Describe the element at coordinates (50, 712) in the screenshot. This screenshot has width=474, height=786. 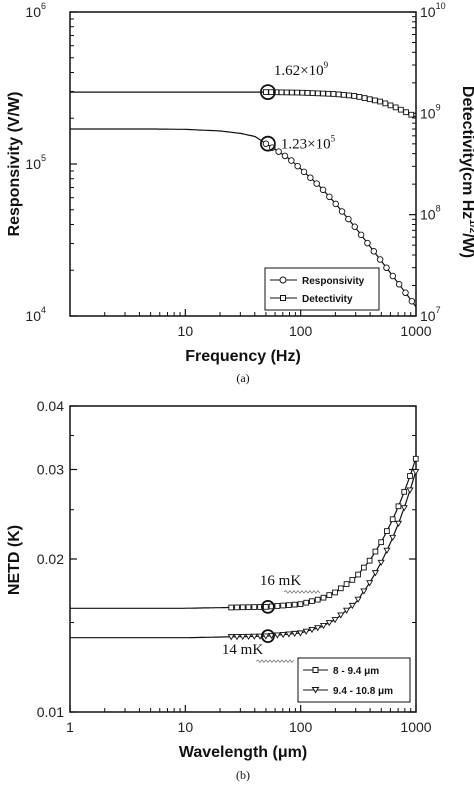
I see `panel-b-y-tick-label: 0.01` at that location.